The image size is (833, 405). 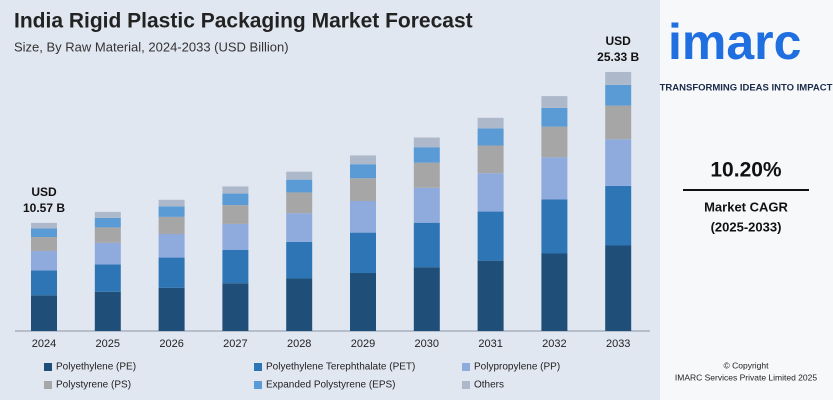 What do you see at coordinates (427, 344) in the screenshot?
I see `x-tick-label: 2030` at bounding box center [427, 344].